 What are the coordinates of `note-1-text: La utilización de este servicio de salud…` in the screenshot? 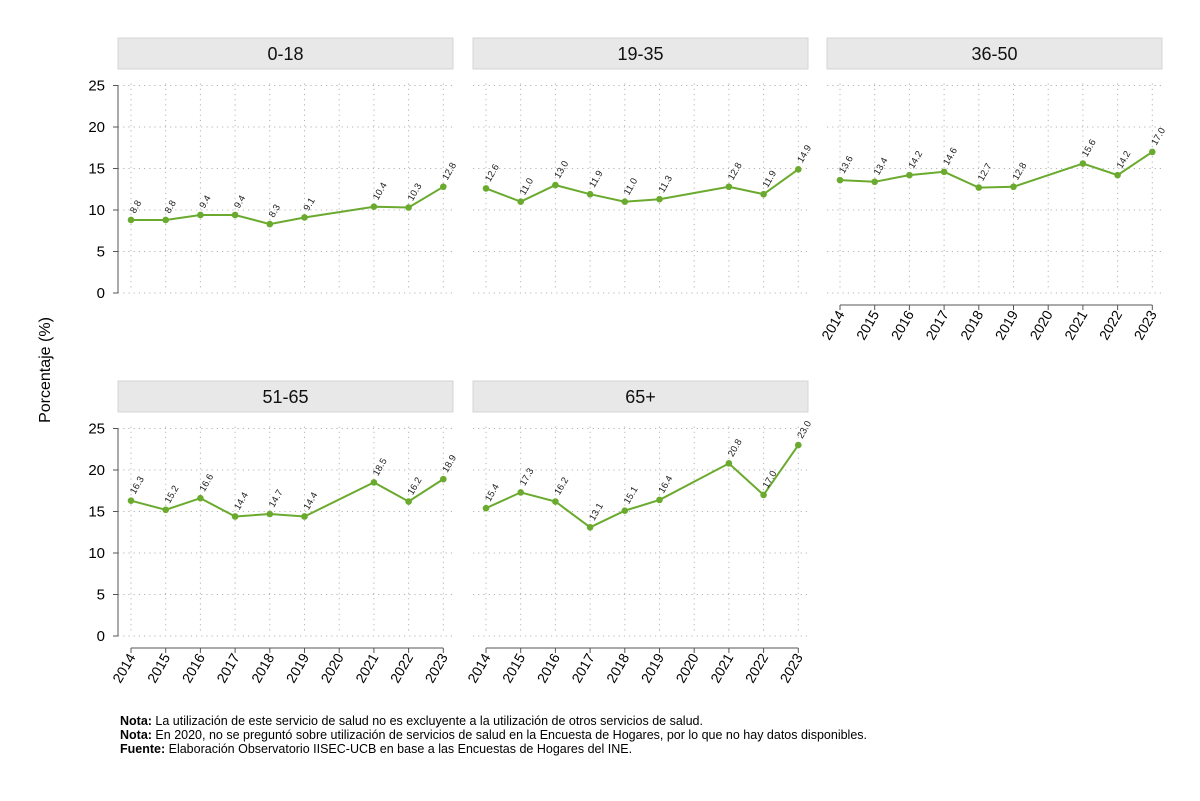 It's located at (427, 721).